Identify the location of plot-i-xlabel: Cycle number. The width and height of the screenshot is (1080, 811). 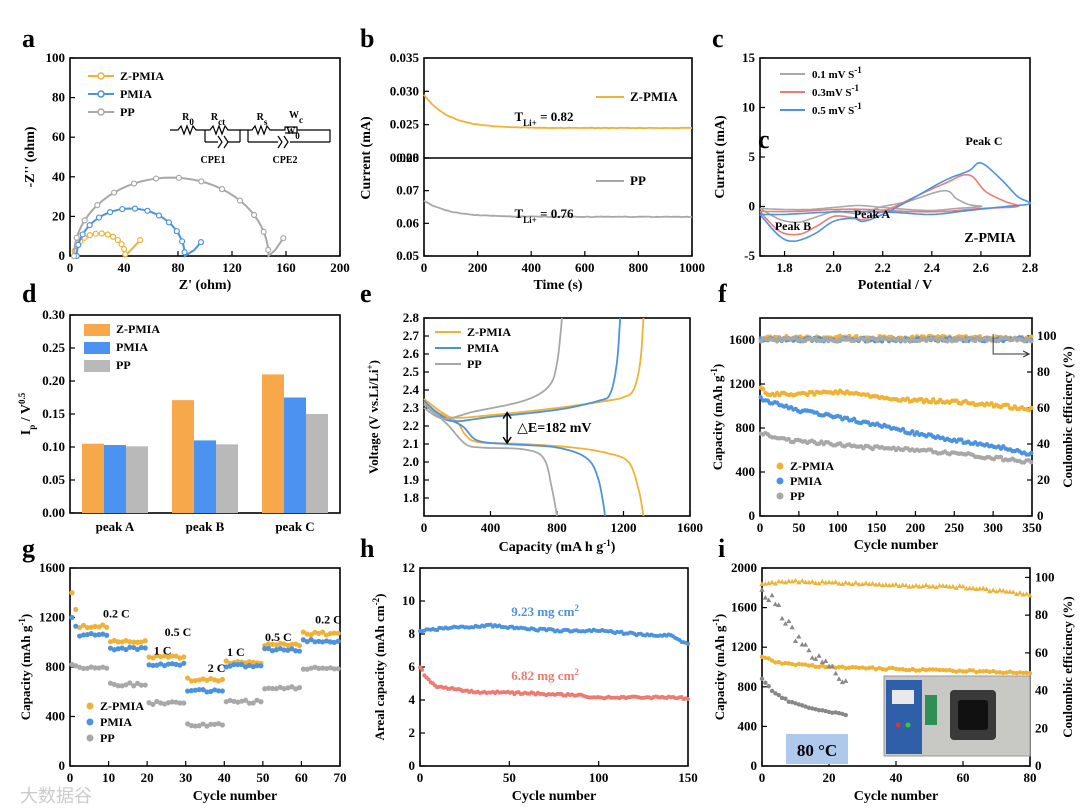
(896, 796).